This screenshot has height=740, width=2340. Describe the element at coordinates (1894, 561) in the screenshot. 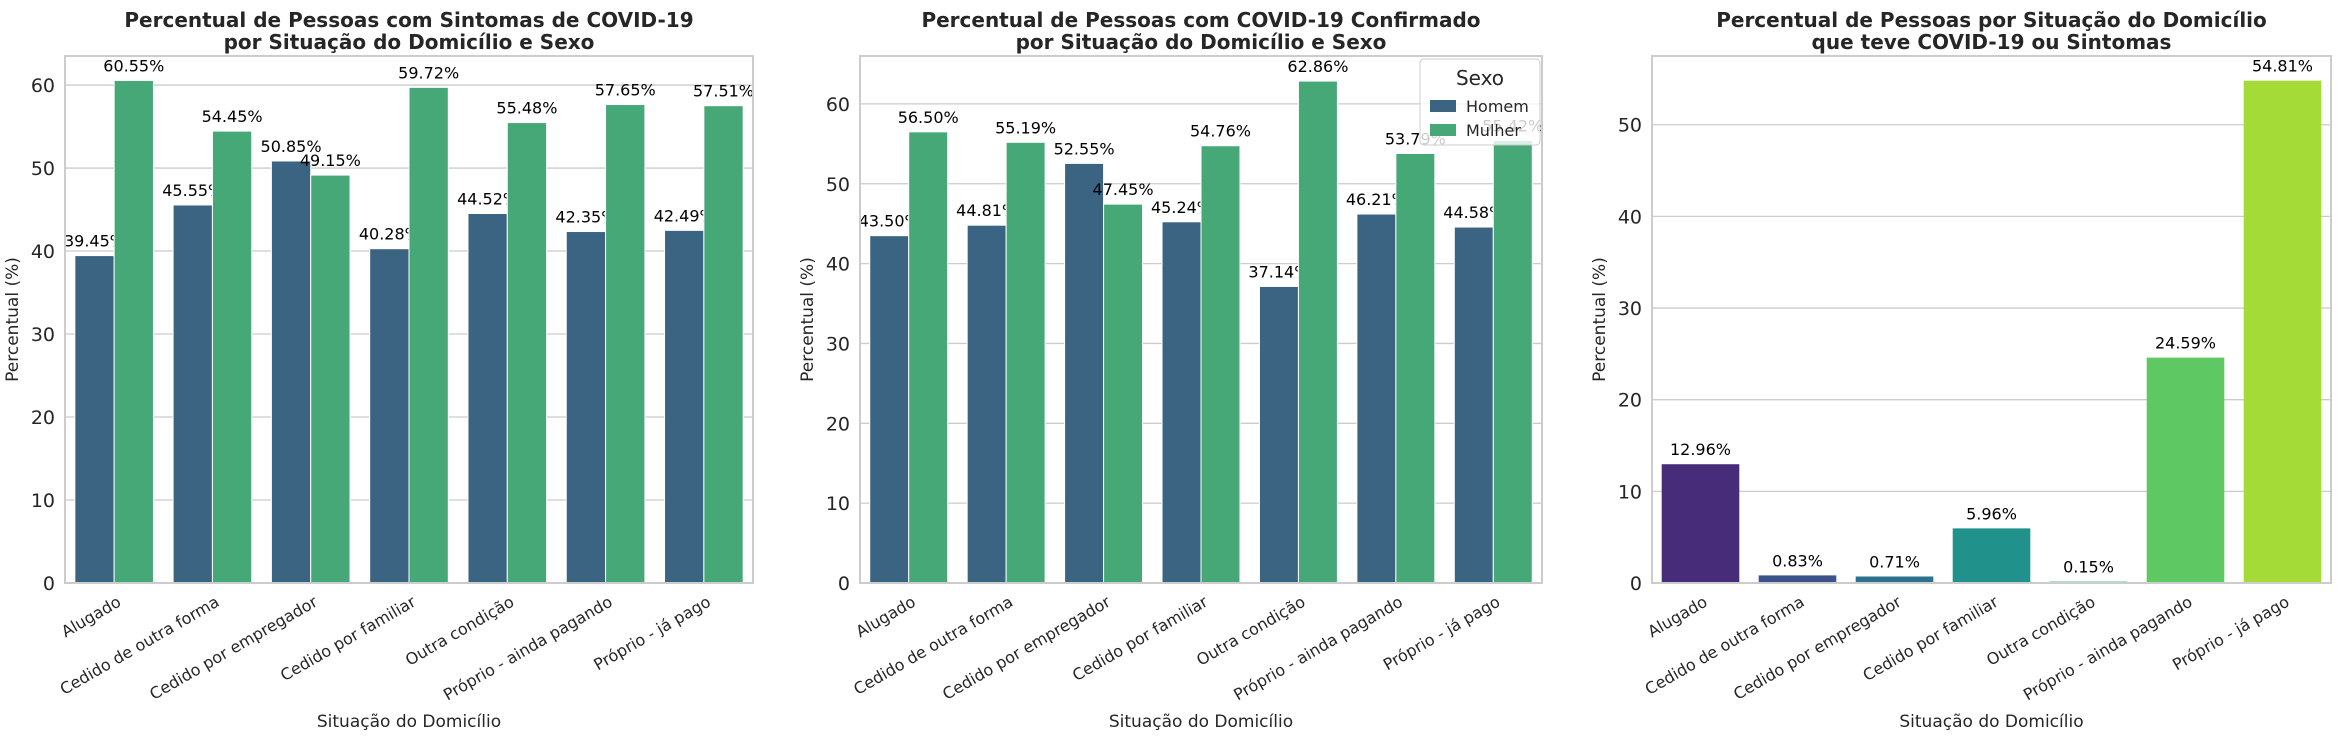

I see `bar-value-label: 0.71%` at that location.